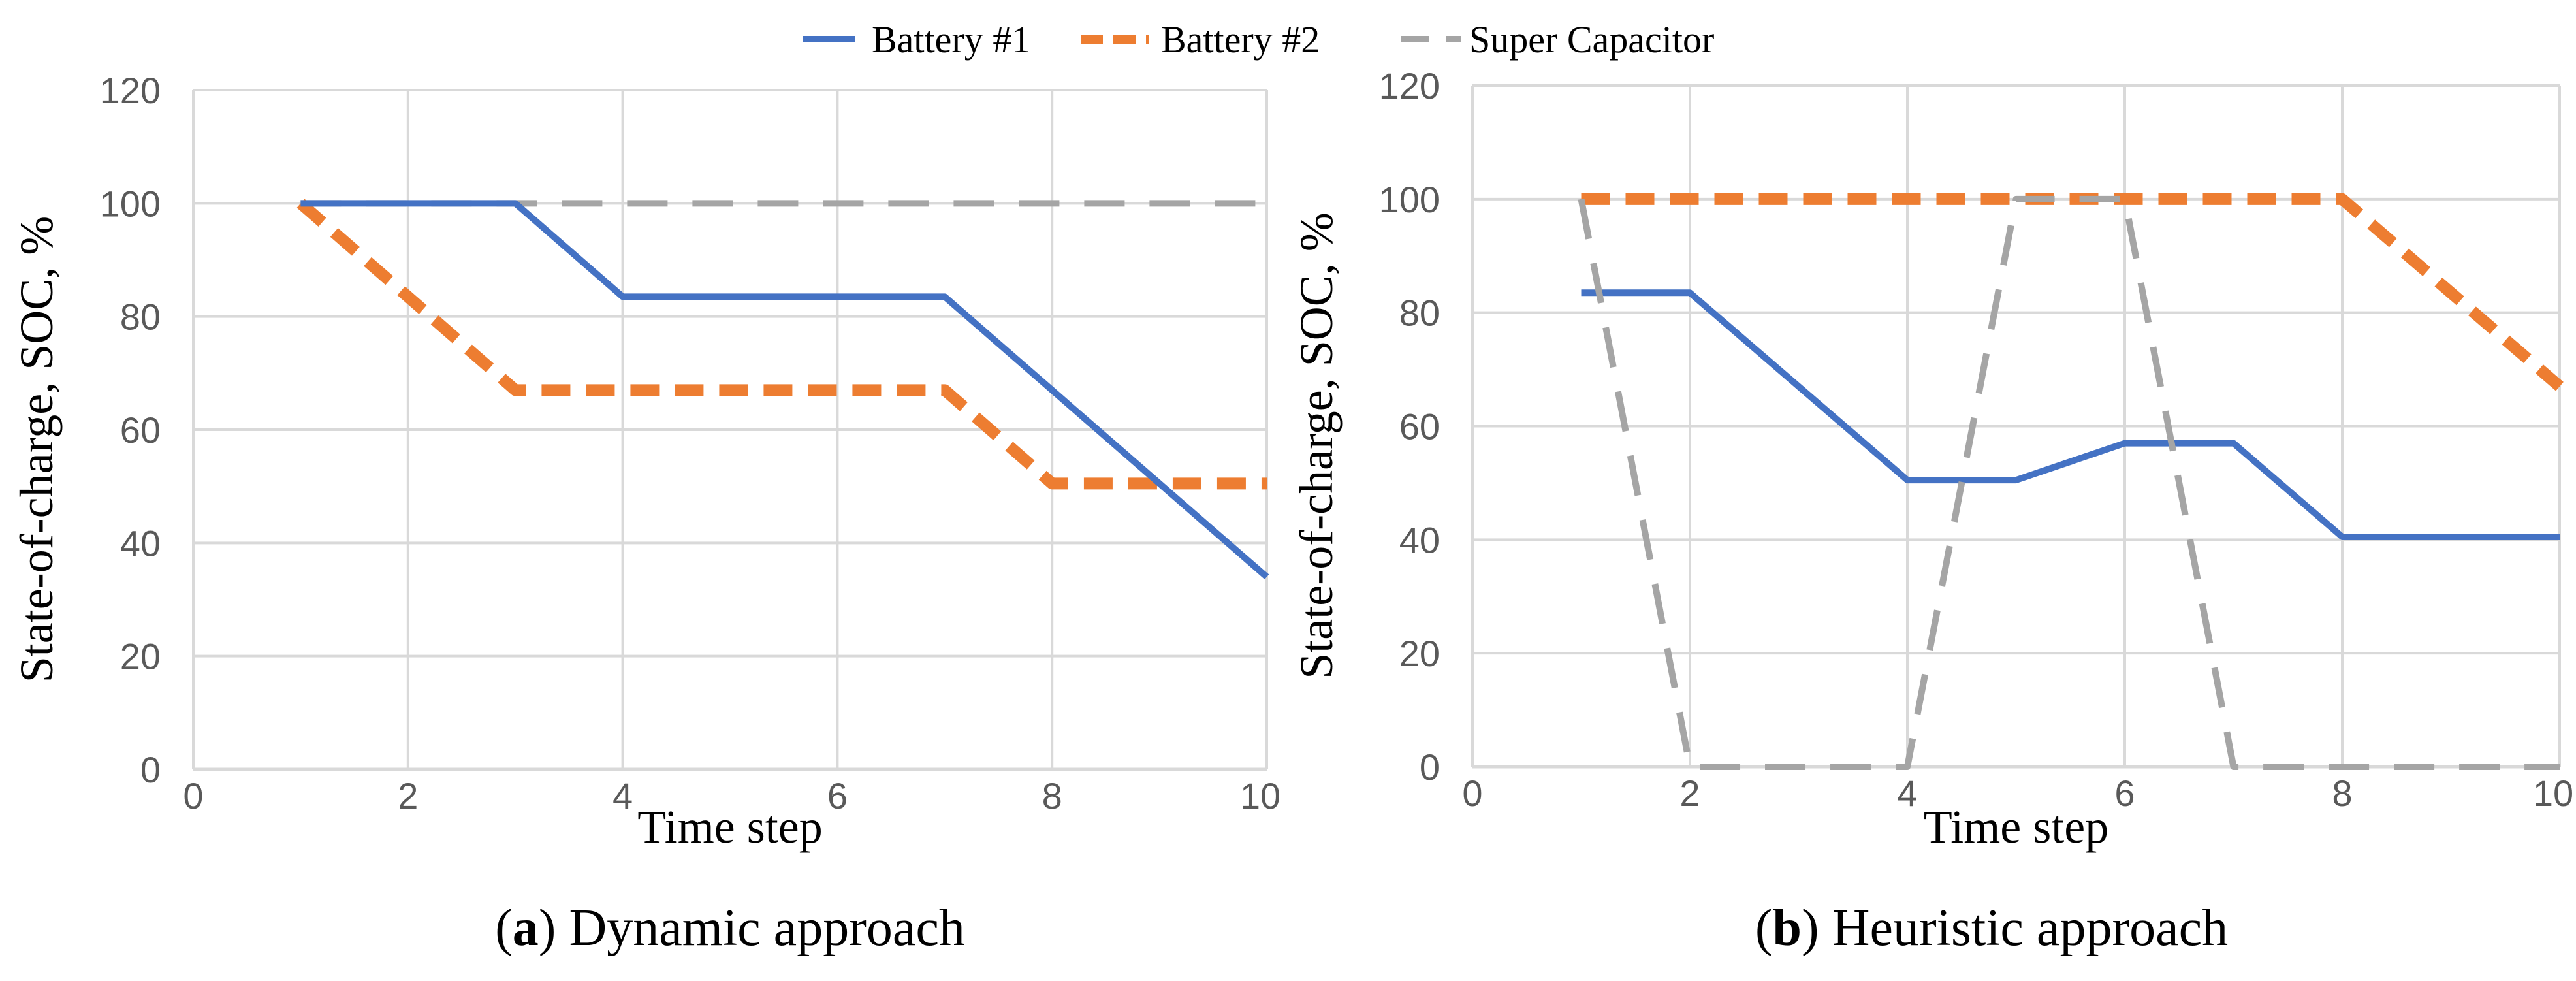 The image size is (2576, 981). I want to click on legend: Battery #1 Battery #2 Super Capacitor, so click(1258, 39).